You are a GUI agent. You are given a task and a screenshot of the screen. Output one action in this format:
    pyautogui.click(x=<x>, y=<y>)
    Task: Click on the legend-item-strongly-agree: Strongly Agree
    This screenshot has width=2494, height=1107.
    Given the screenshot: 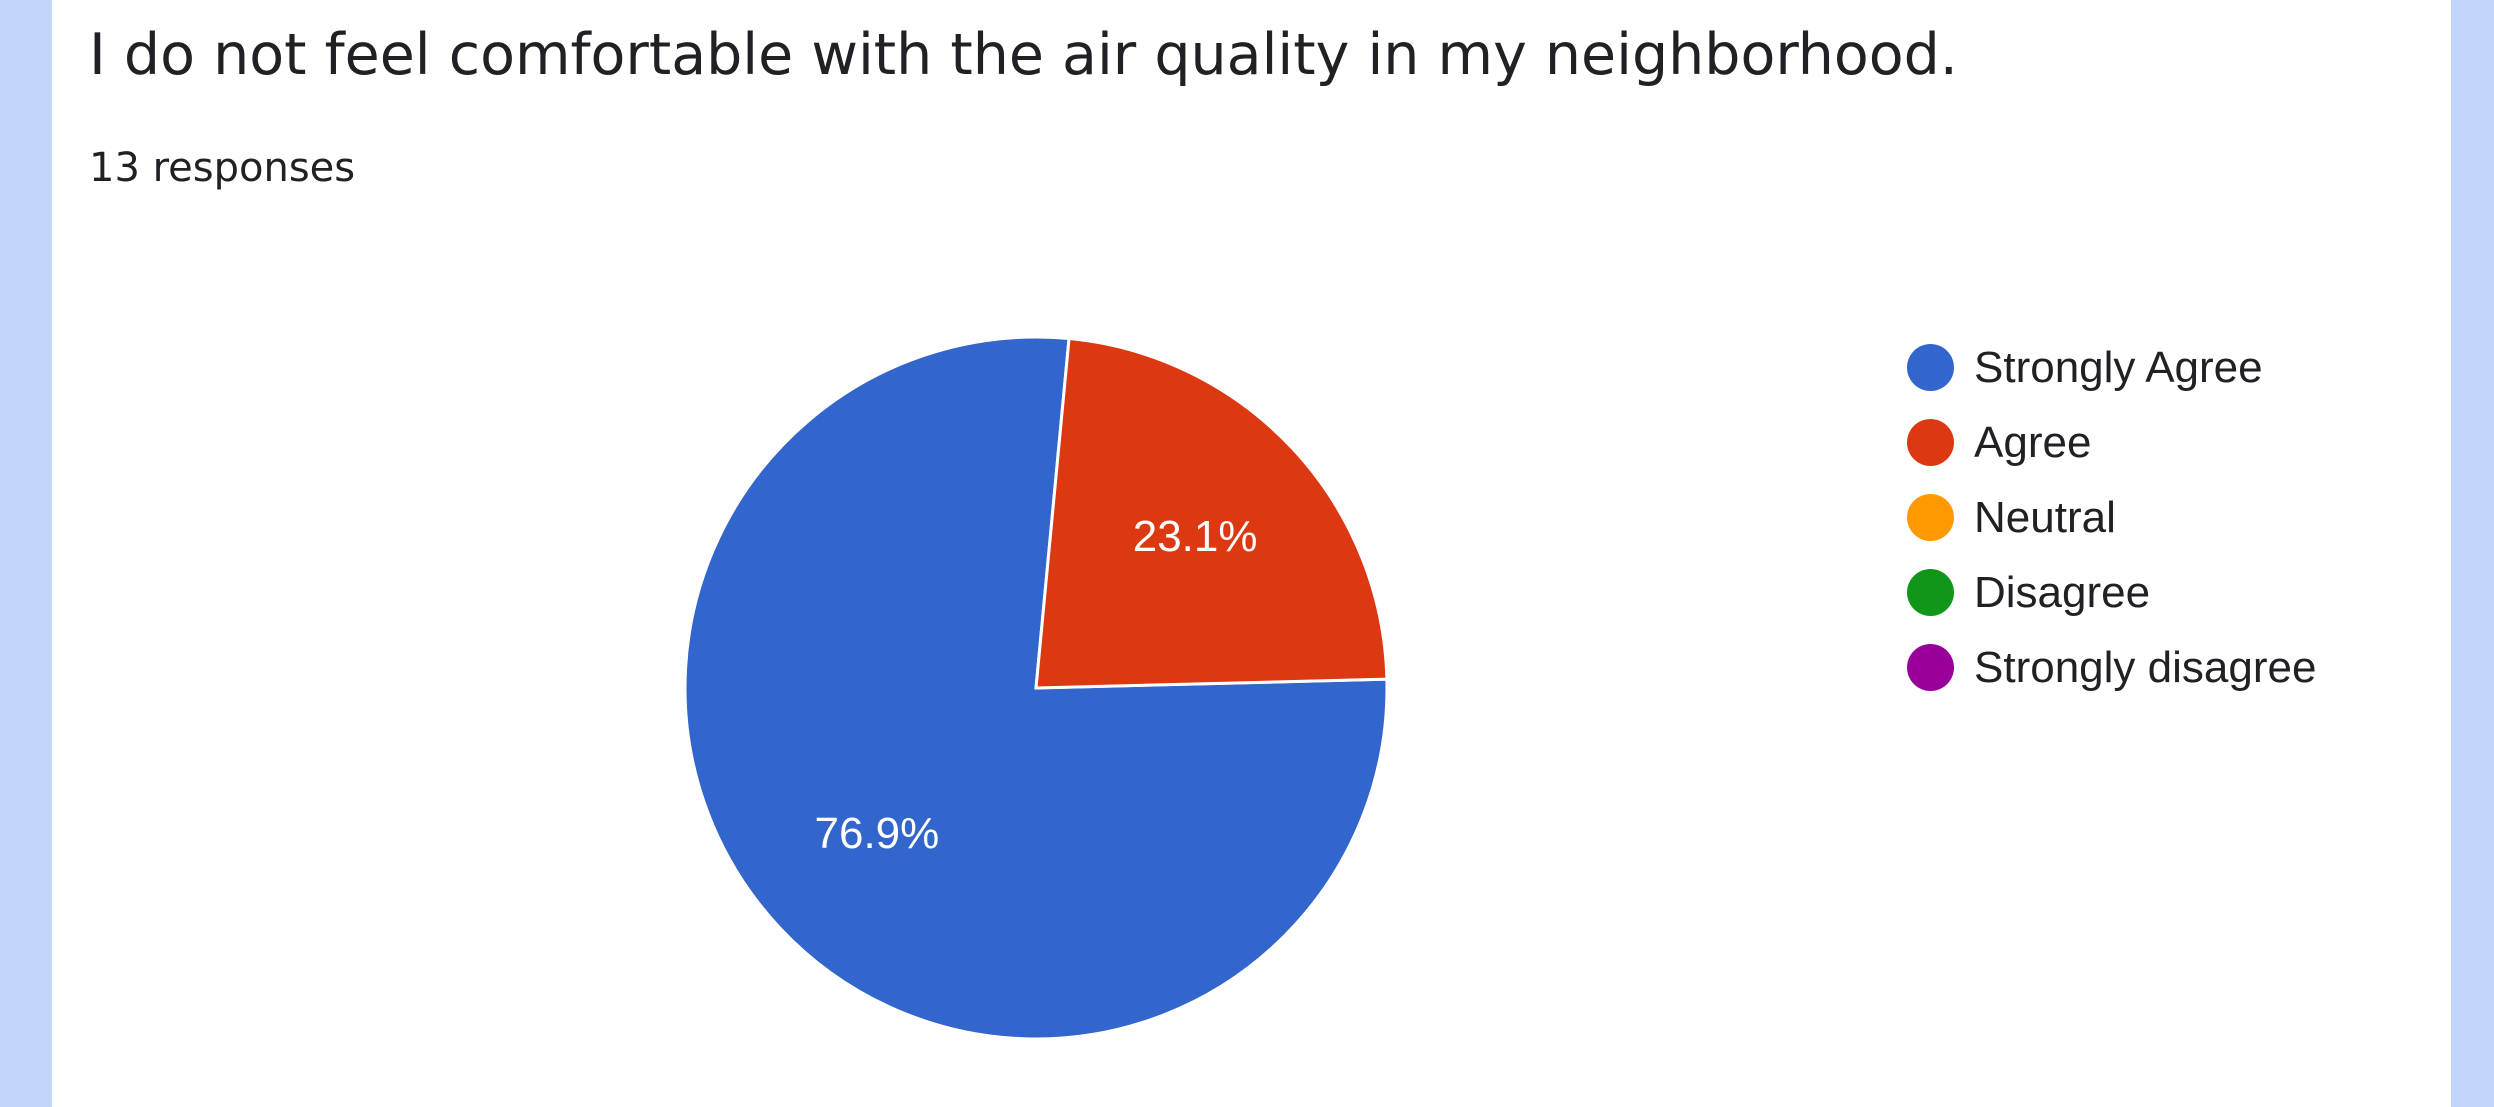 What is the action you would take?
    pyautogui.click(x=2111, y=367)
    